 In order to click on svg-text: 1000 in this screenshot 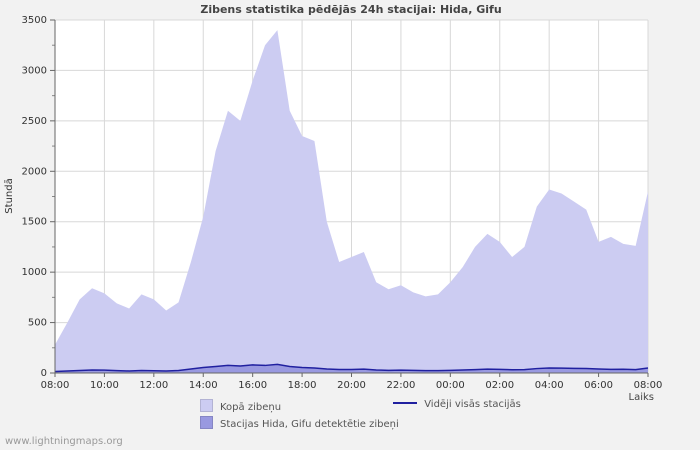, I will do `click(34, 272)`.